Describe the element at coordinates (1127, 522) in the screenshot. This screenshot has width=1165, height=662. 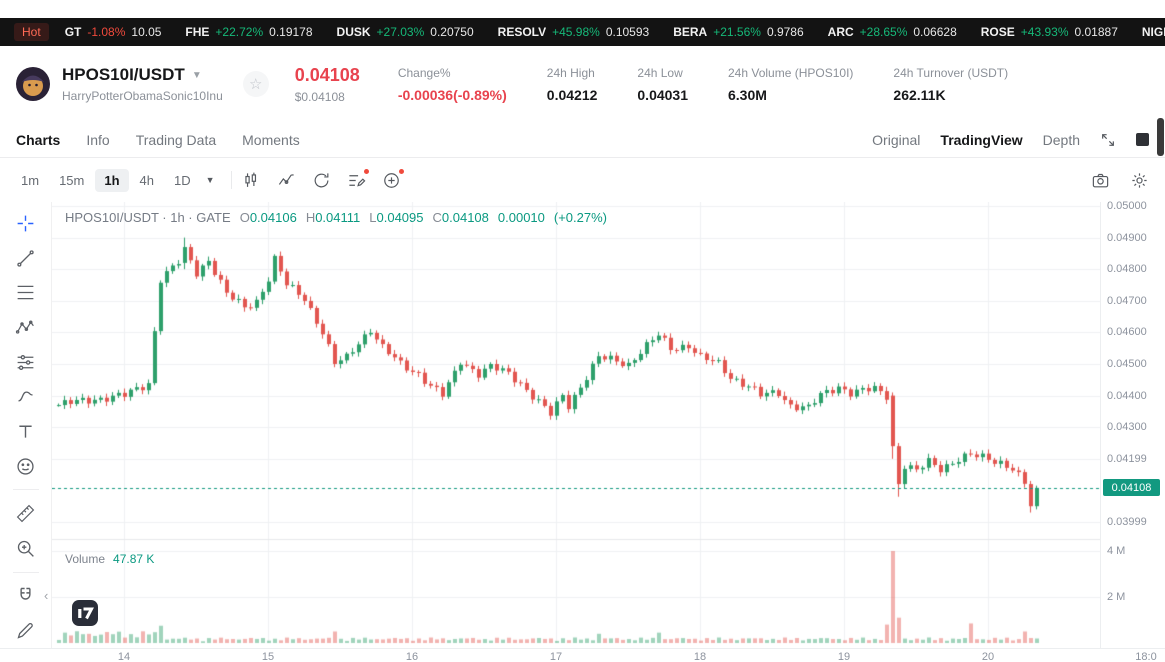
I see `price-axis-tick: 0.03999` at that location.